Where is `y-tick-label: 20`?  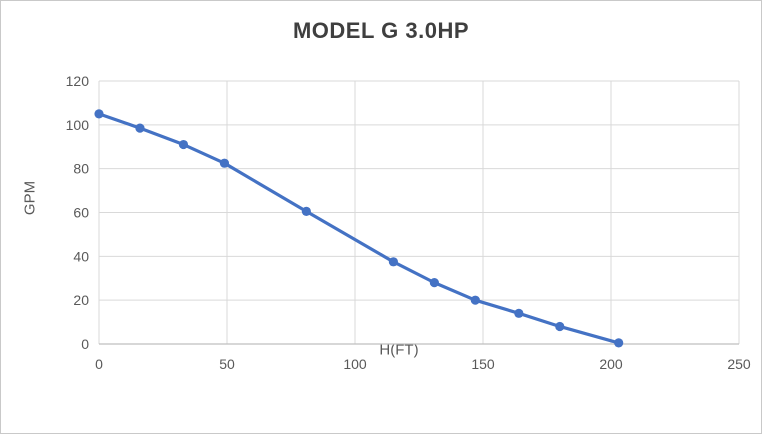 y-tick-label: 20 is located at coordinates (81, 300).